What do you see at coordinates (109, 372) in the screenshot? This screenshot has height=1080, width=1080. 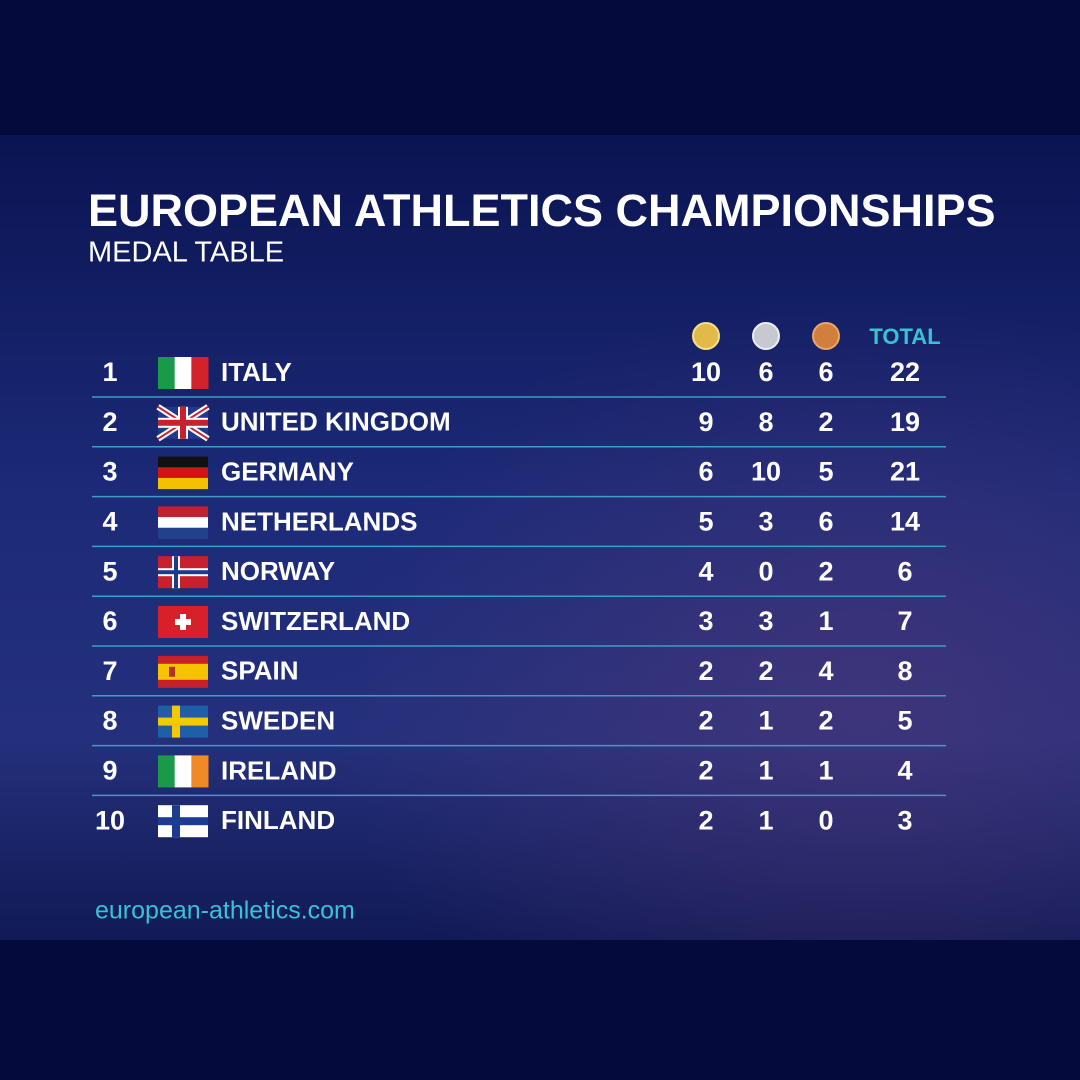 I see `rank: 1` at bounding box center [109, 372].